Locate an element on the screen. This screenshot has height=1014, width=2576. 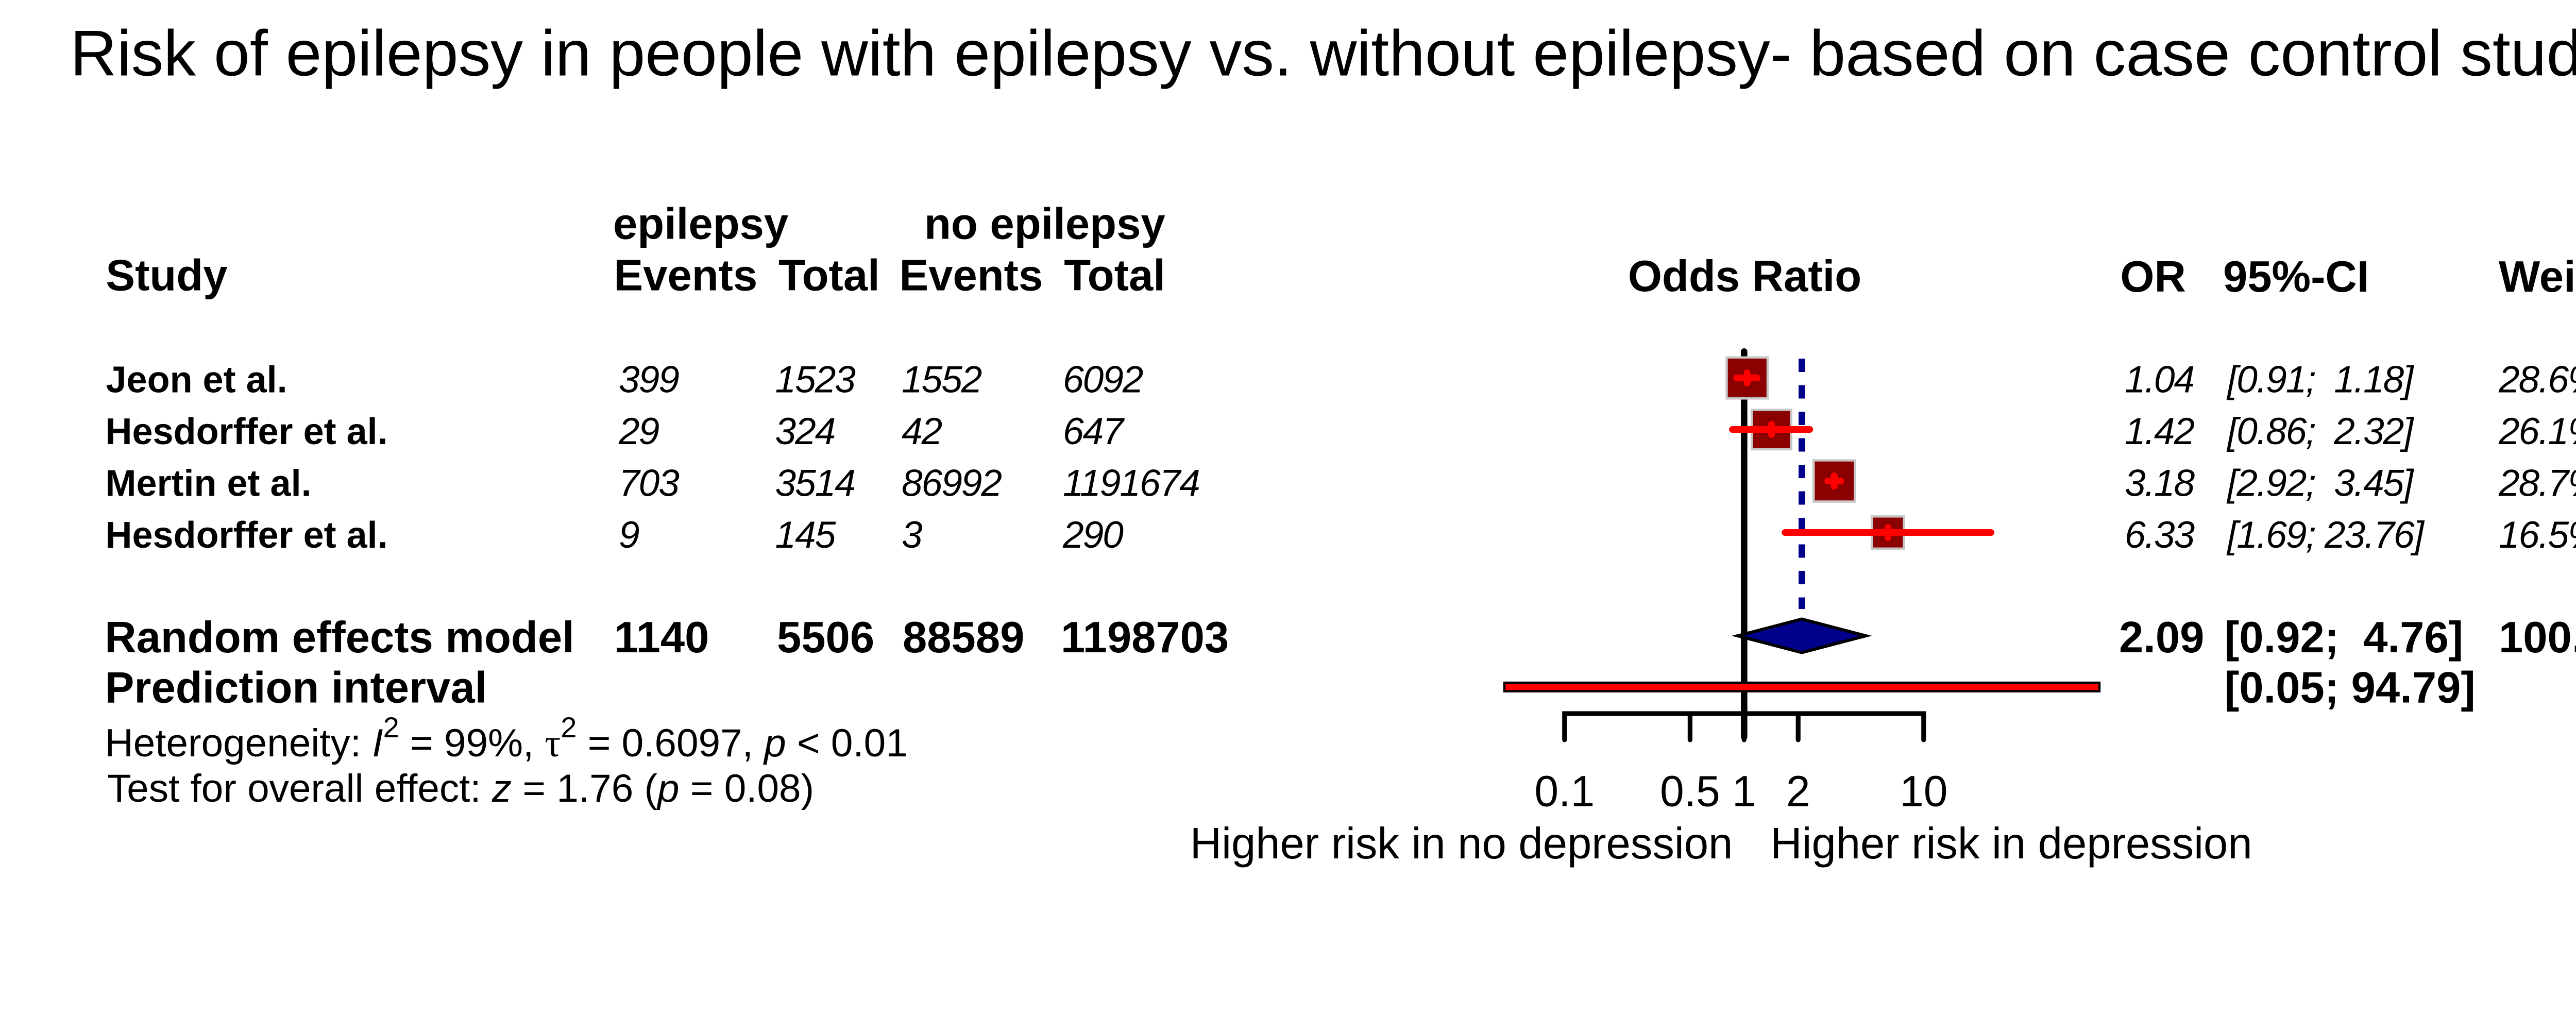
svg-text: 9 is located at coordinates (629, 535).